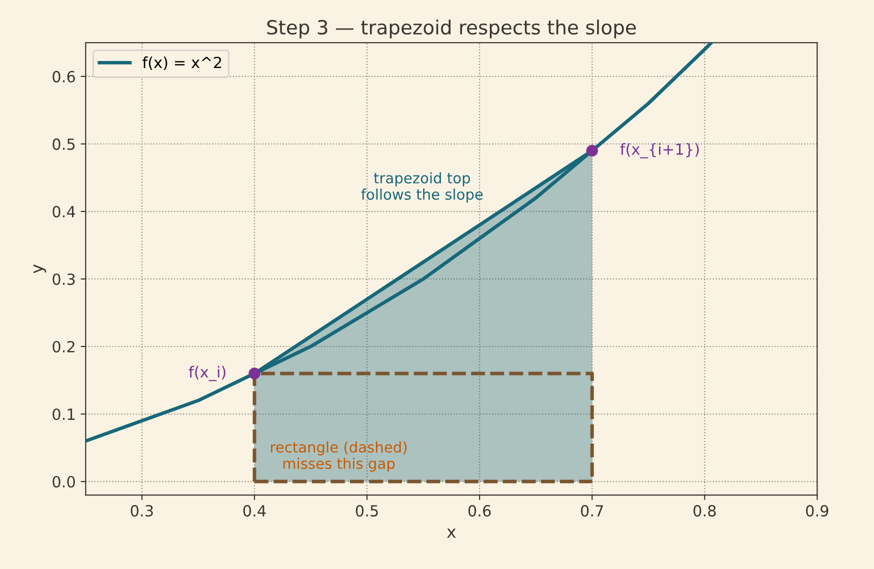 The height and width of the screenshot is (569, 874). What do you see at coordinates (451, 29) in the screenshot?
I see `chart-title: Step 3 — trapezoid respects the slope` at bounding box center [451, 29].